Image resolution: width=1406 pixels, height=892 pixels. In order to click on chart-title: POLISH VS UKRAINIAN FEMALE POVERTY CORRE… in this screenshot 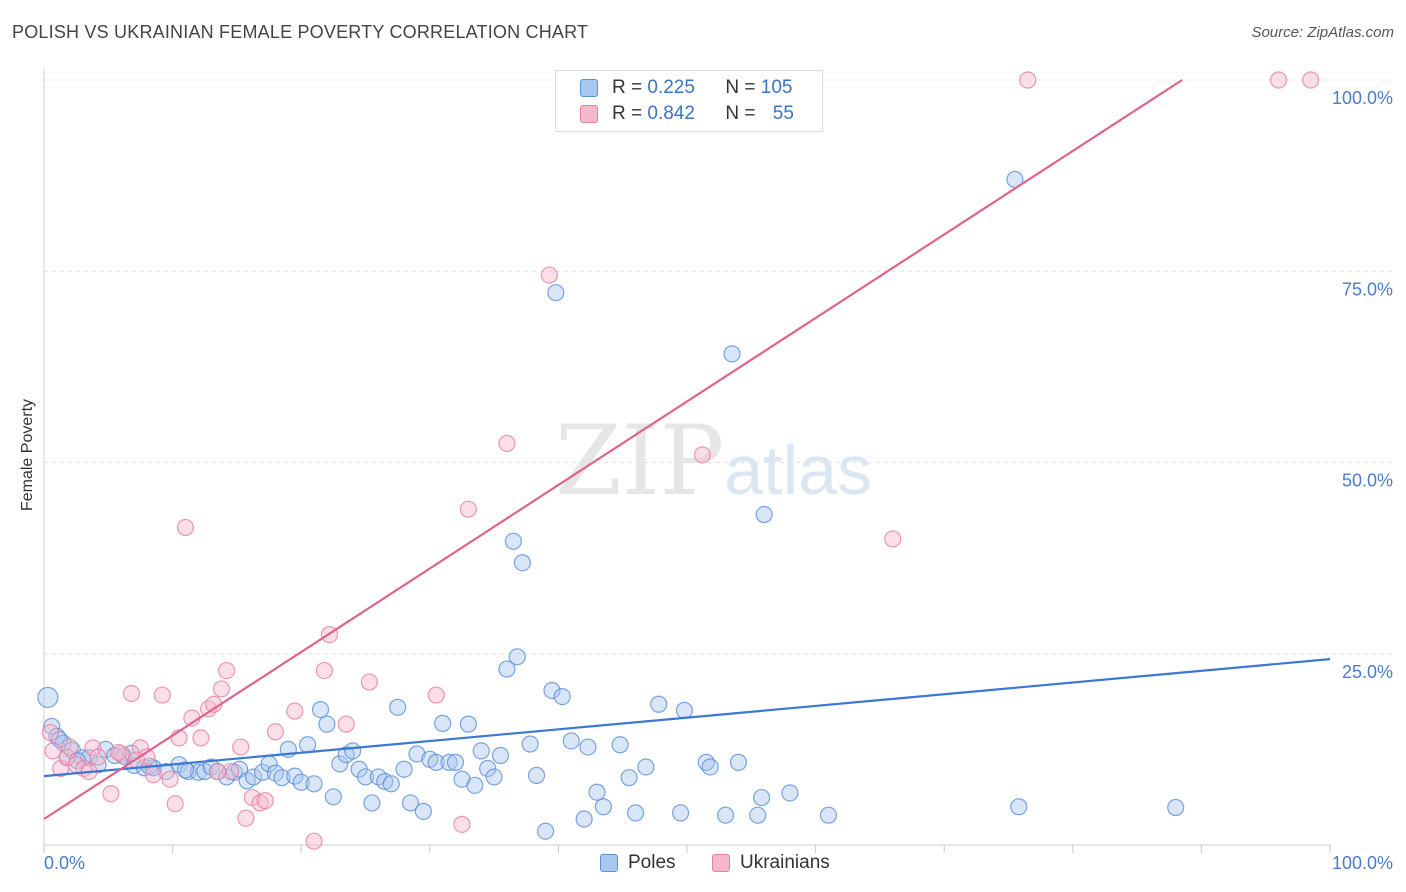, I will do `click(300, 32)`.